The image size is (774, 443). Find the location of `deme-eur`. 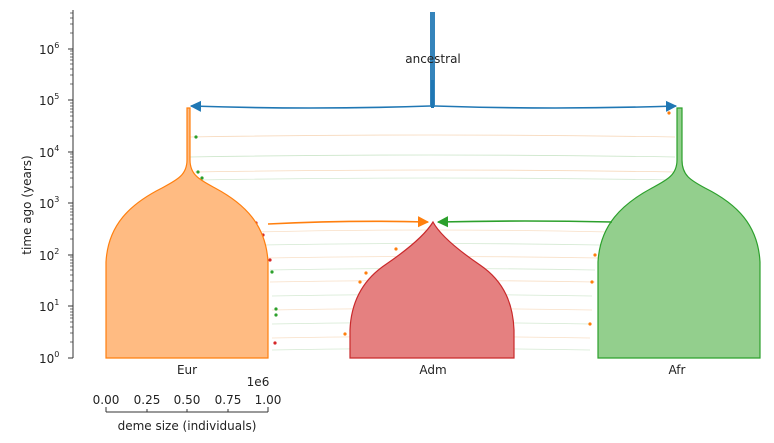

deme-eur is located at coordinates (187, 233).